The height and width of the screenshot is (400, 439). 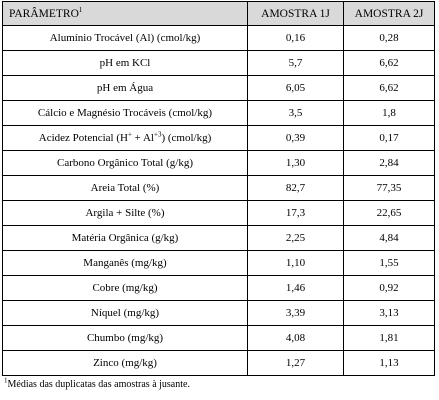 What do you see at coordinates (125, 188) in the screenshot?
I see `parameter-cell: Areia Total (%)` at bounding box center [125, 188].